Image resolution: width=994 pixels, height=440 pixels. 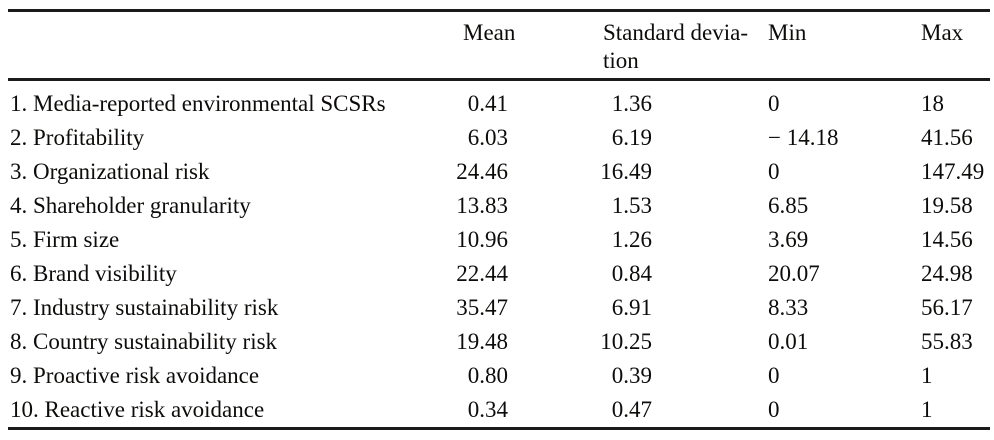 I want to click on cell-standard-deviation-value: 1.26, so click(x=631, y=239).